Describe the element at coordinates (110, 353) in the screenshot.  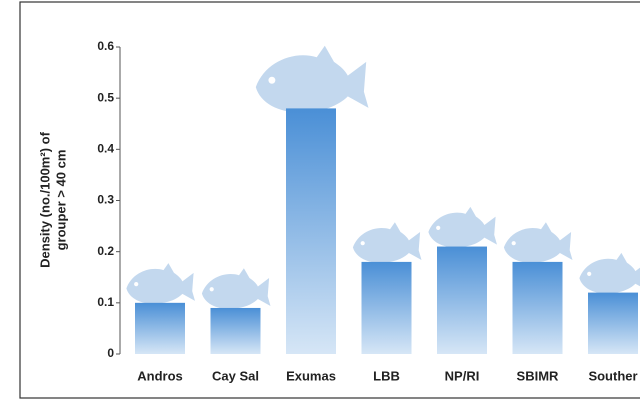
I see `y-tick-label: 0` at that location.